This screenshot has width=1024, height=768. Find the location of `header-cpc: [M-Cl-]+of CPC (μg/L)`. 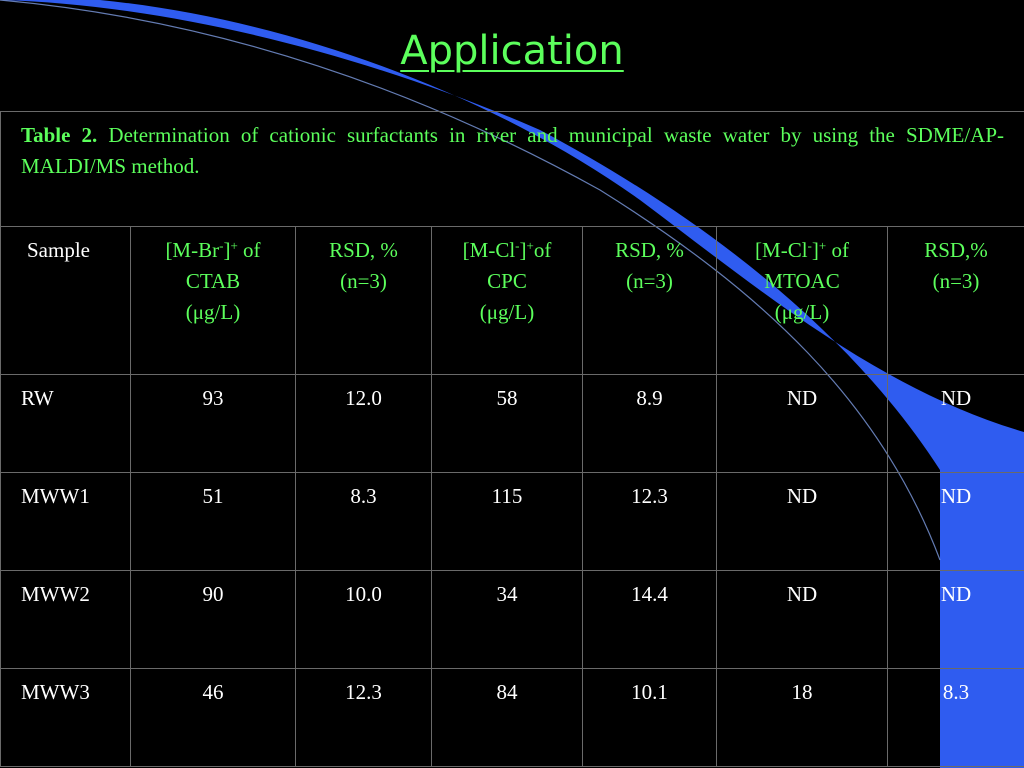

header-cpc: [M-Cl-]+of CPC (μg/L) is located at coordinates (507, 300).